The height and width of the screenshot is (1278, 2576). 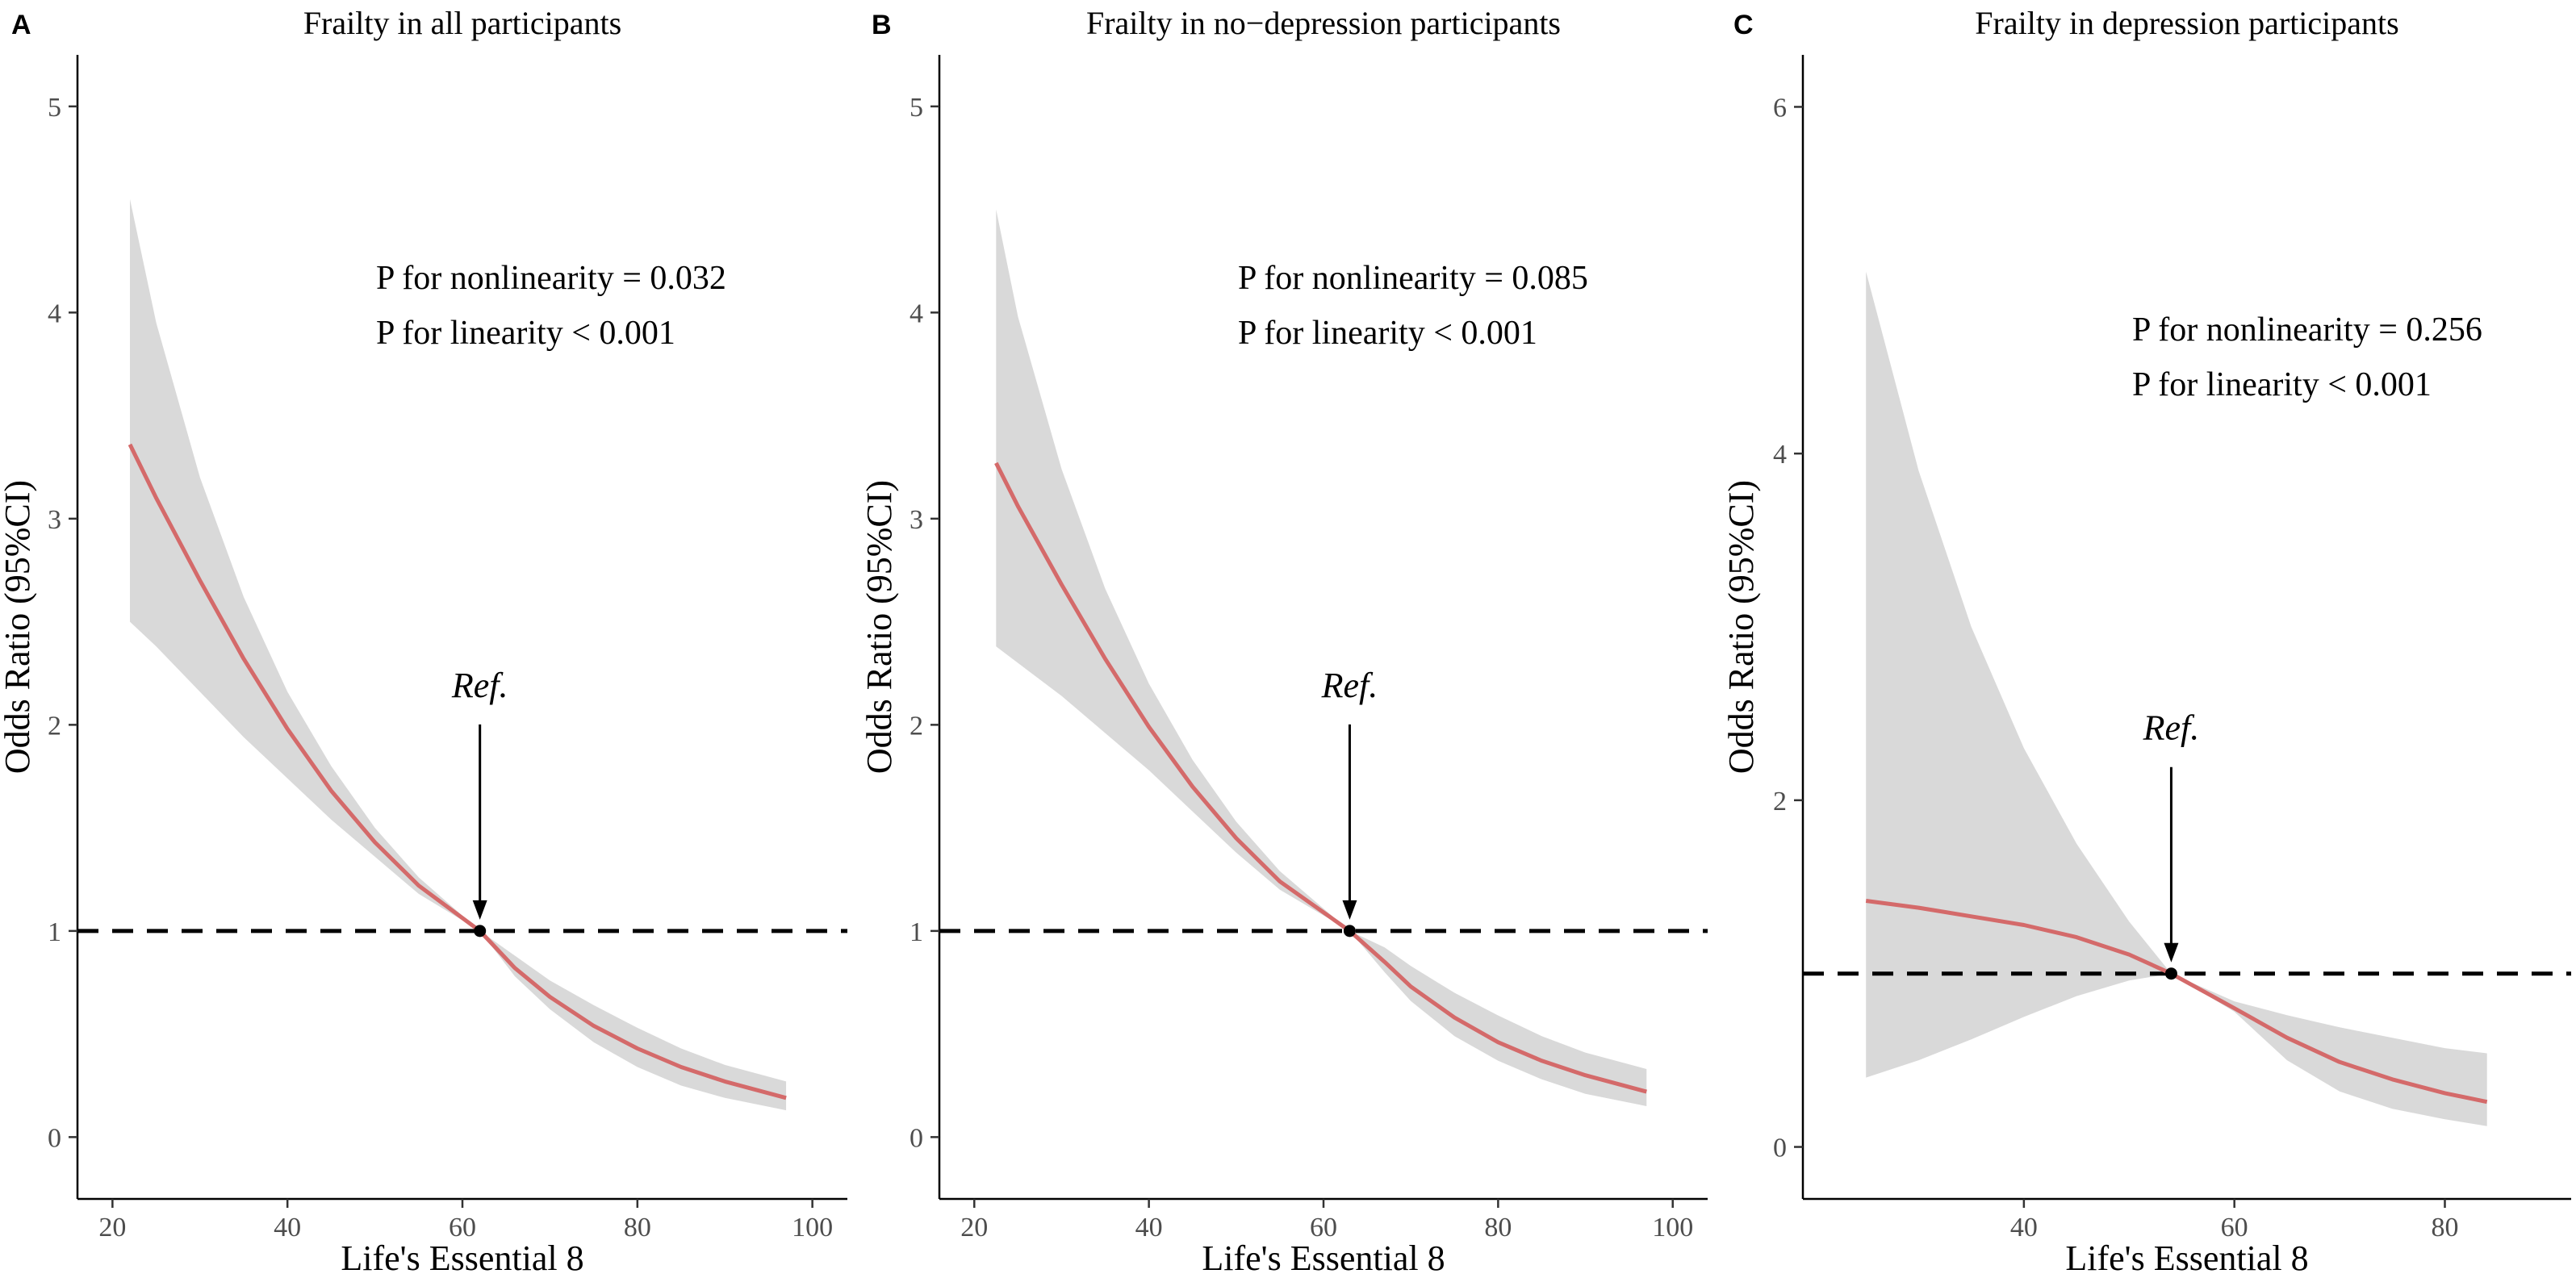 I want to click on panel-letter: A, so click(x=21, y=25).